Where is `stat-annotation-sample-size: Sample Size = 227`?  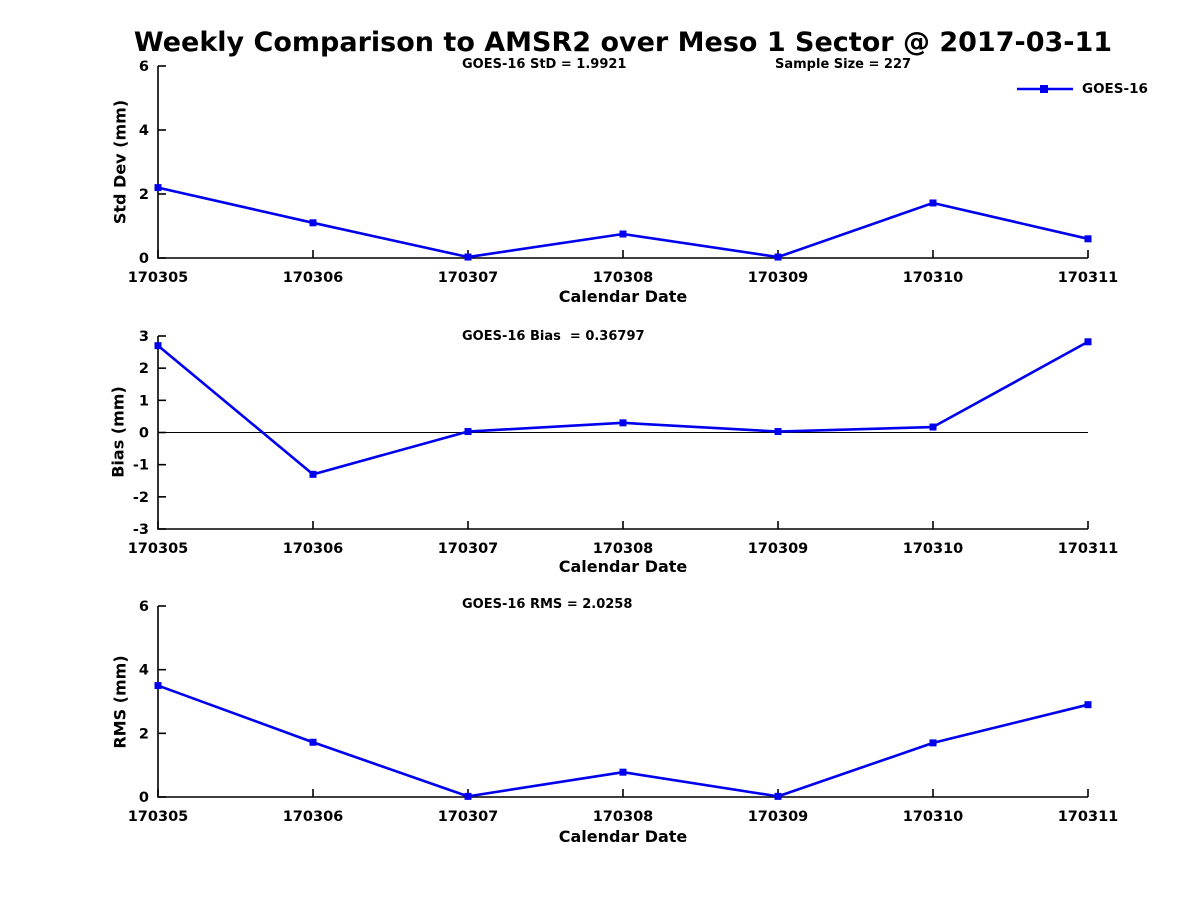
stat-annotation-sample-size: Sample Size = 227 is located at coordinates (843, 64).